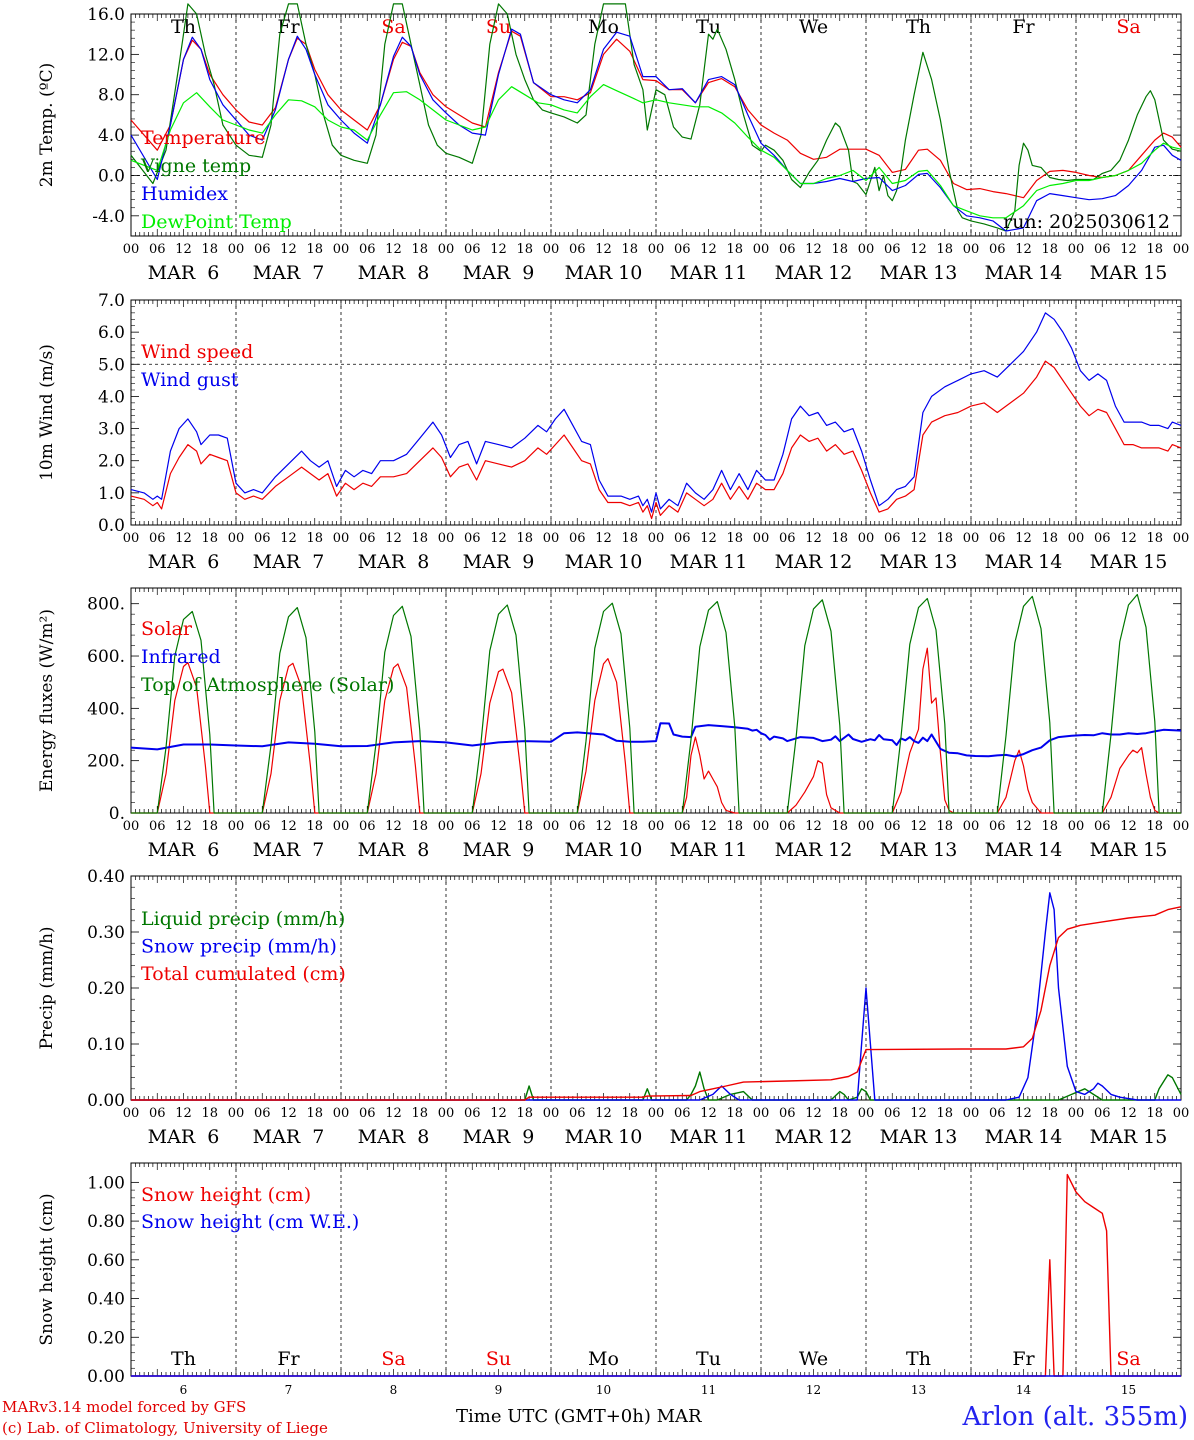  What do you see at coordinates (106, 933) in the screenshot?
I see `y-tick-label: 0.30` at bounding box center [106, 933].